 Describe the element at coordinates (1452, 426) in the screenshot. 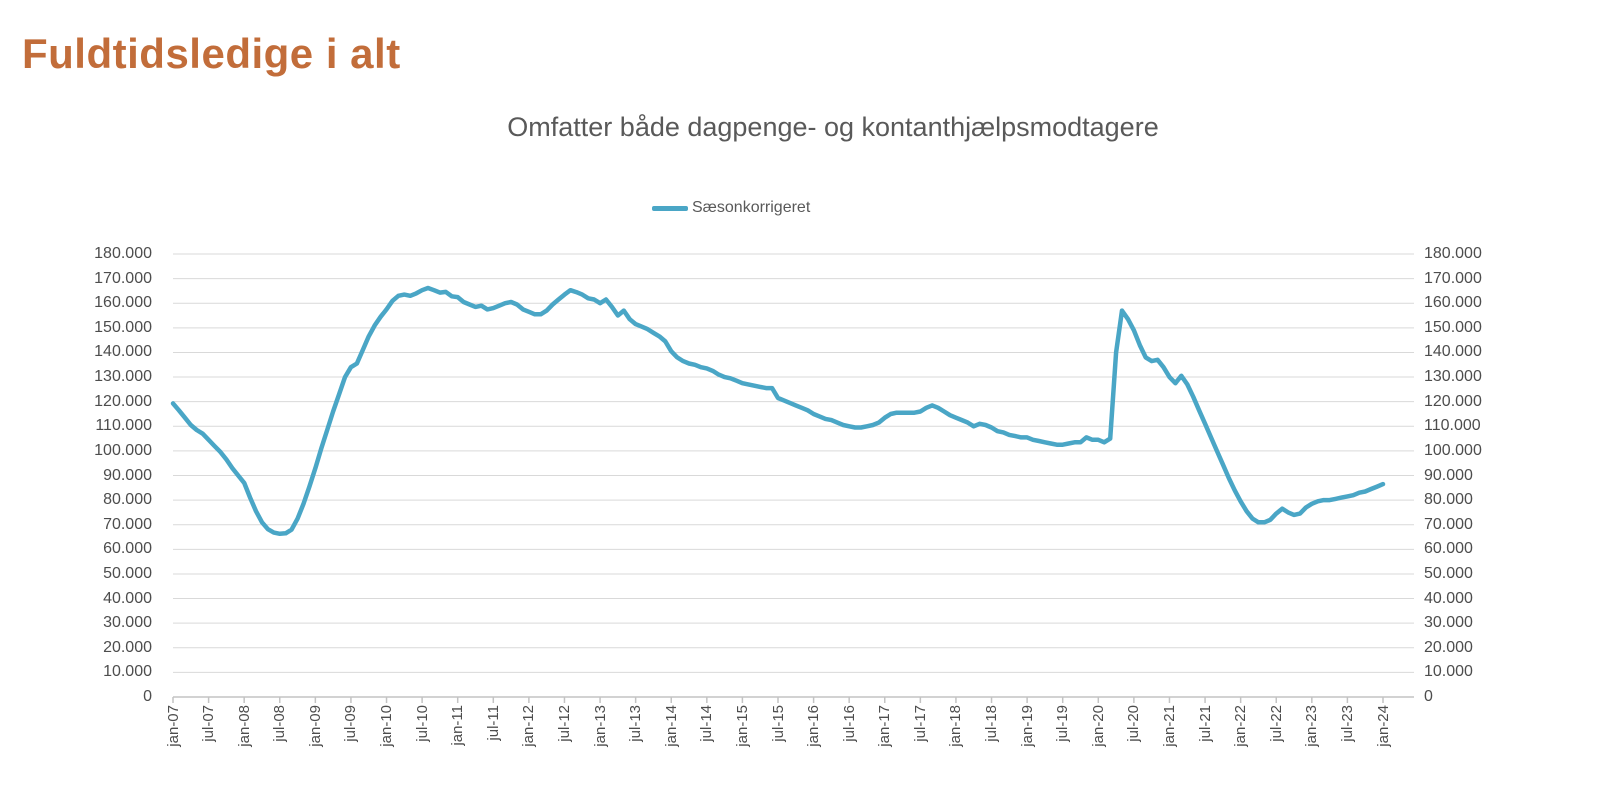

I see `y-tick-label-right: 110.000` at that location.